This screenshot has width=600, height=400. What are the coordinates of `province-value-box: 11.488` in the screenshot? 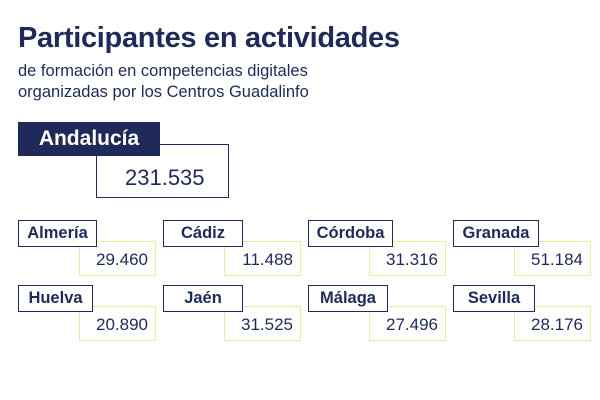 It's located at (262, 258).